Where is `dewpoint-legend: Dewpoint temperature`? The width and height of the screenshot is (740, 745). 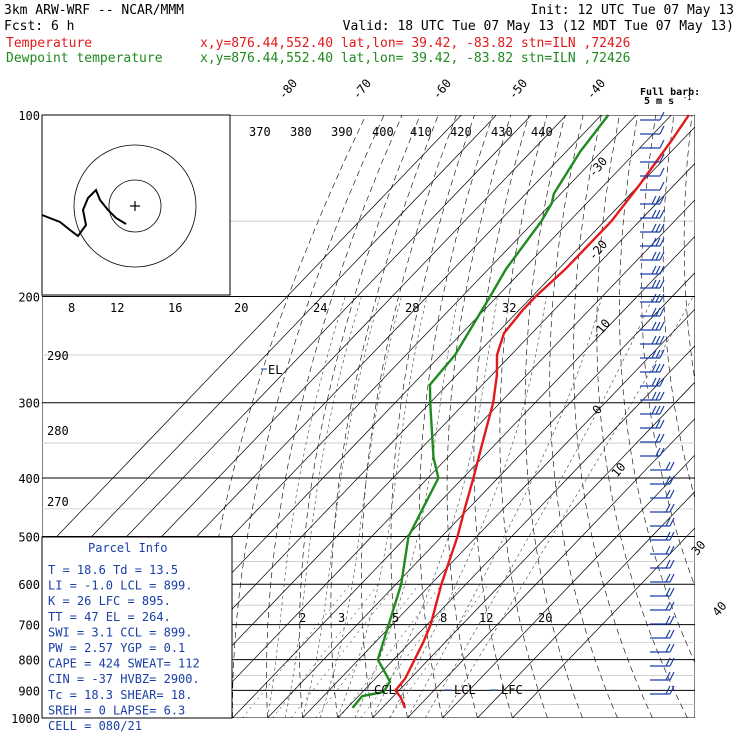 dewpoint-legend: Dewpoint temperature is located at coordinates (84, 58).